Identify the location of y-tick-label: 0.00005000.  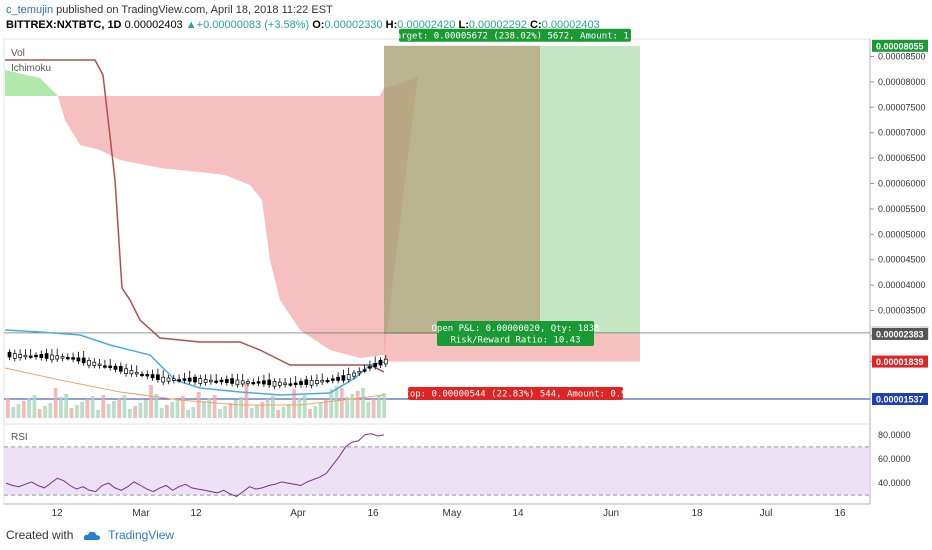
(902, 234).